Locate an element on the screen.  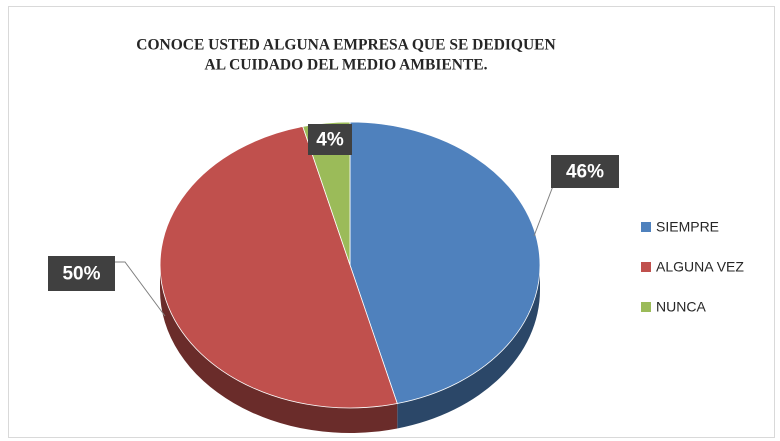
data-label: 50% is located at coordinates (81, 274).